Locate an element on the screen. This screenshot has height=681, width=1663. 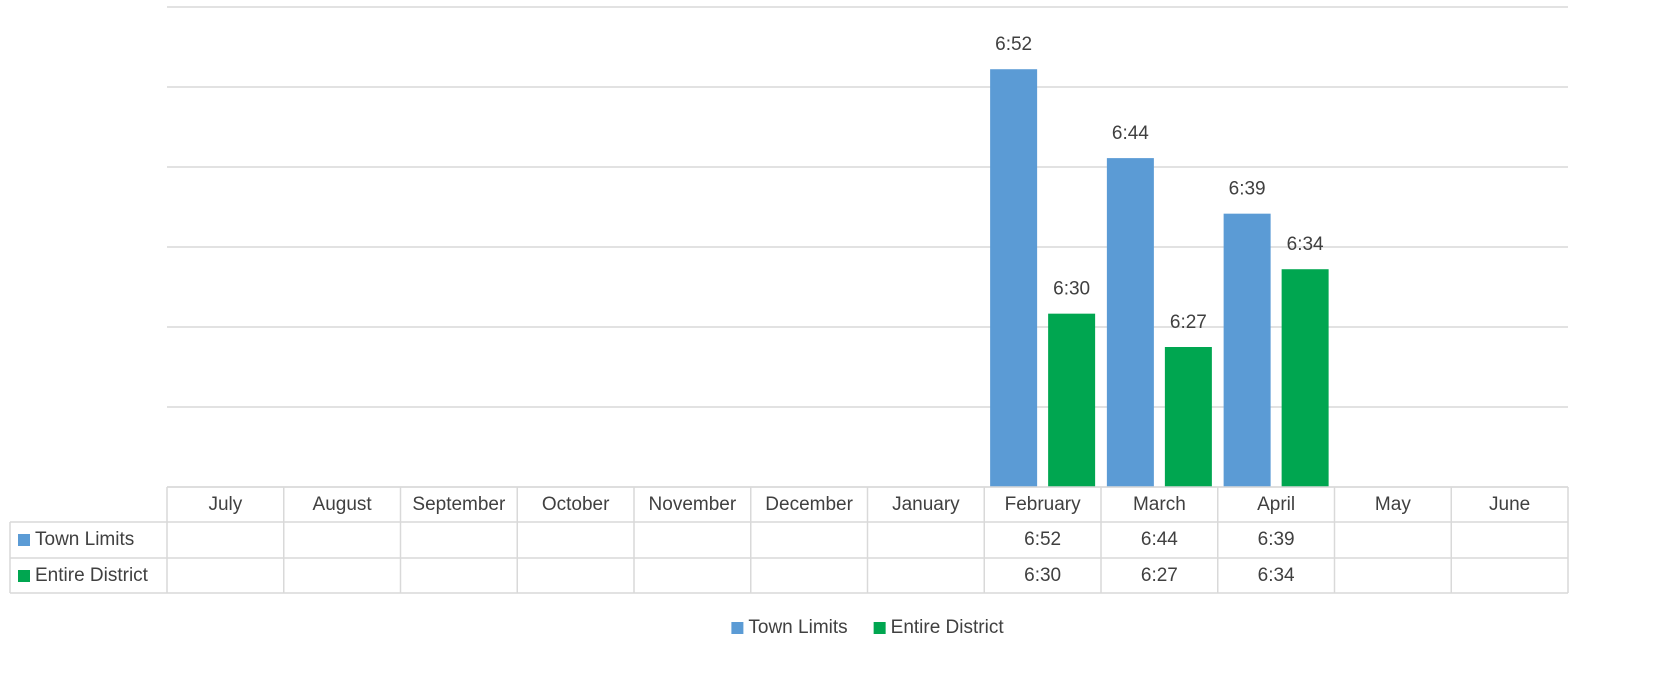
x-tick-label: September is located at coordinates (459, 504).